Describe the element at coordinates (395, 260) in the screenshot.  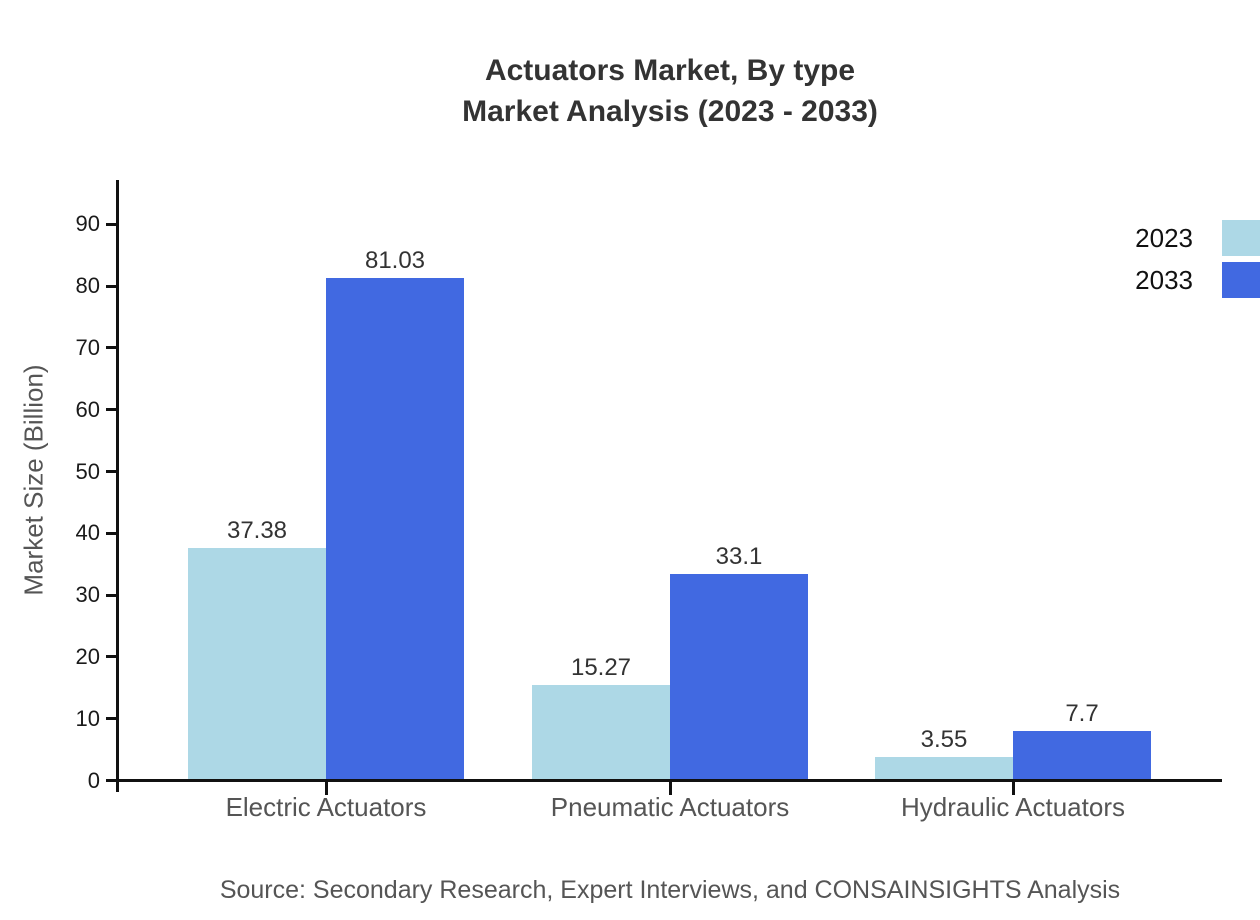
I see `value-label-2033-electric-actuators: 81.03` at that location.